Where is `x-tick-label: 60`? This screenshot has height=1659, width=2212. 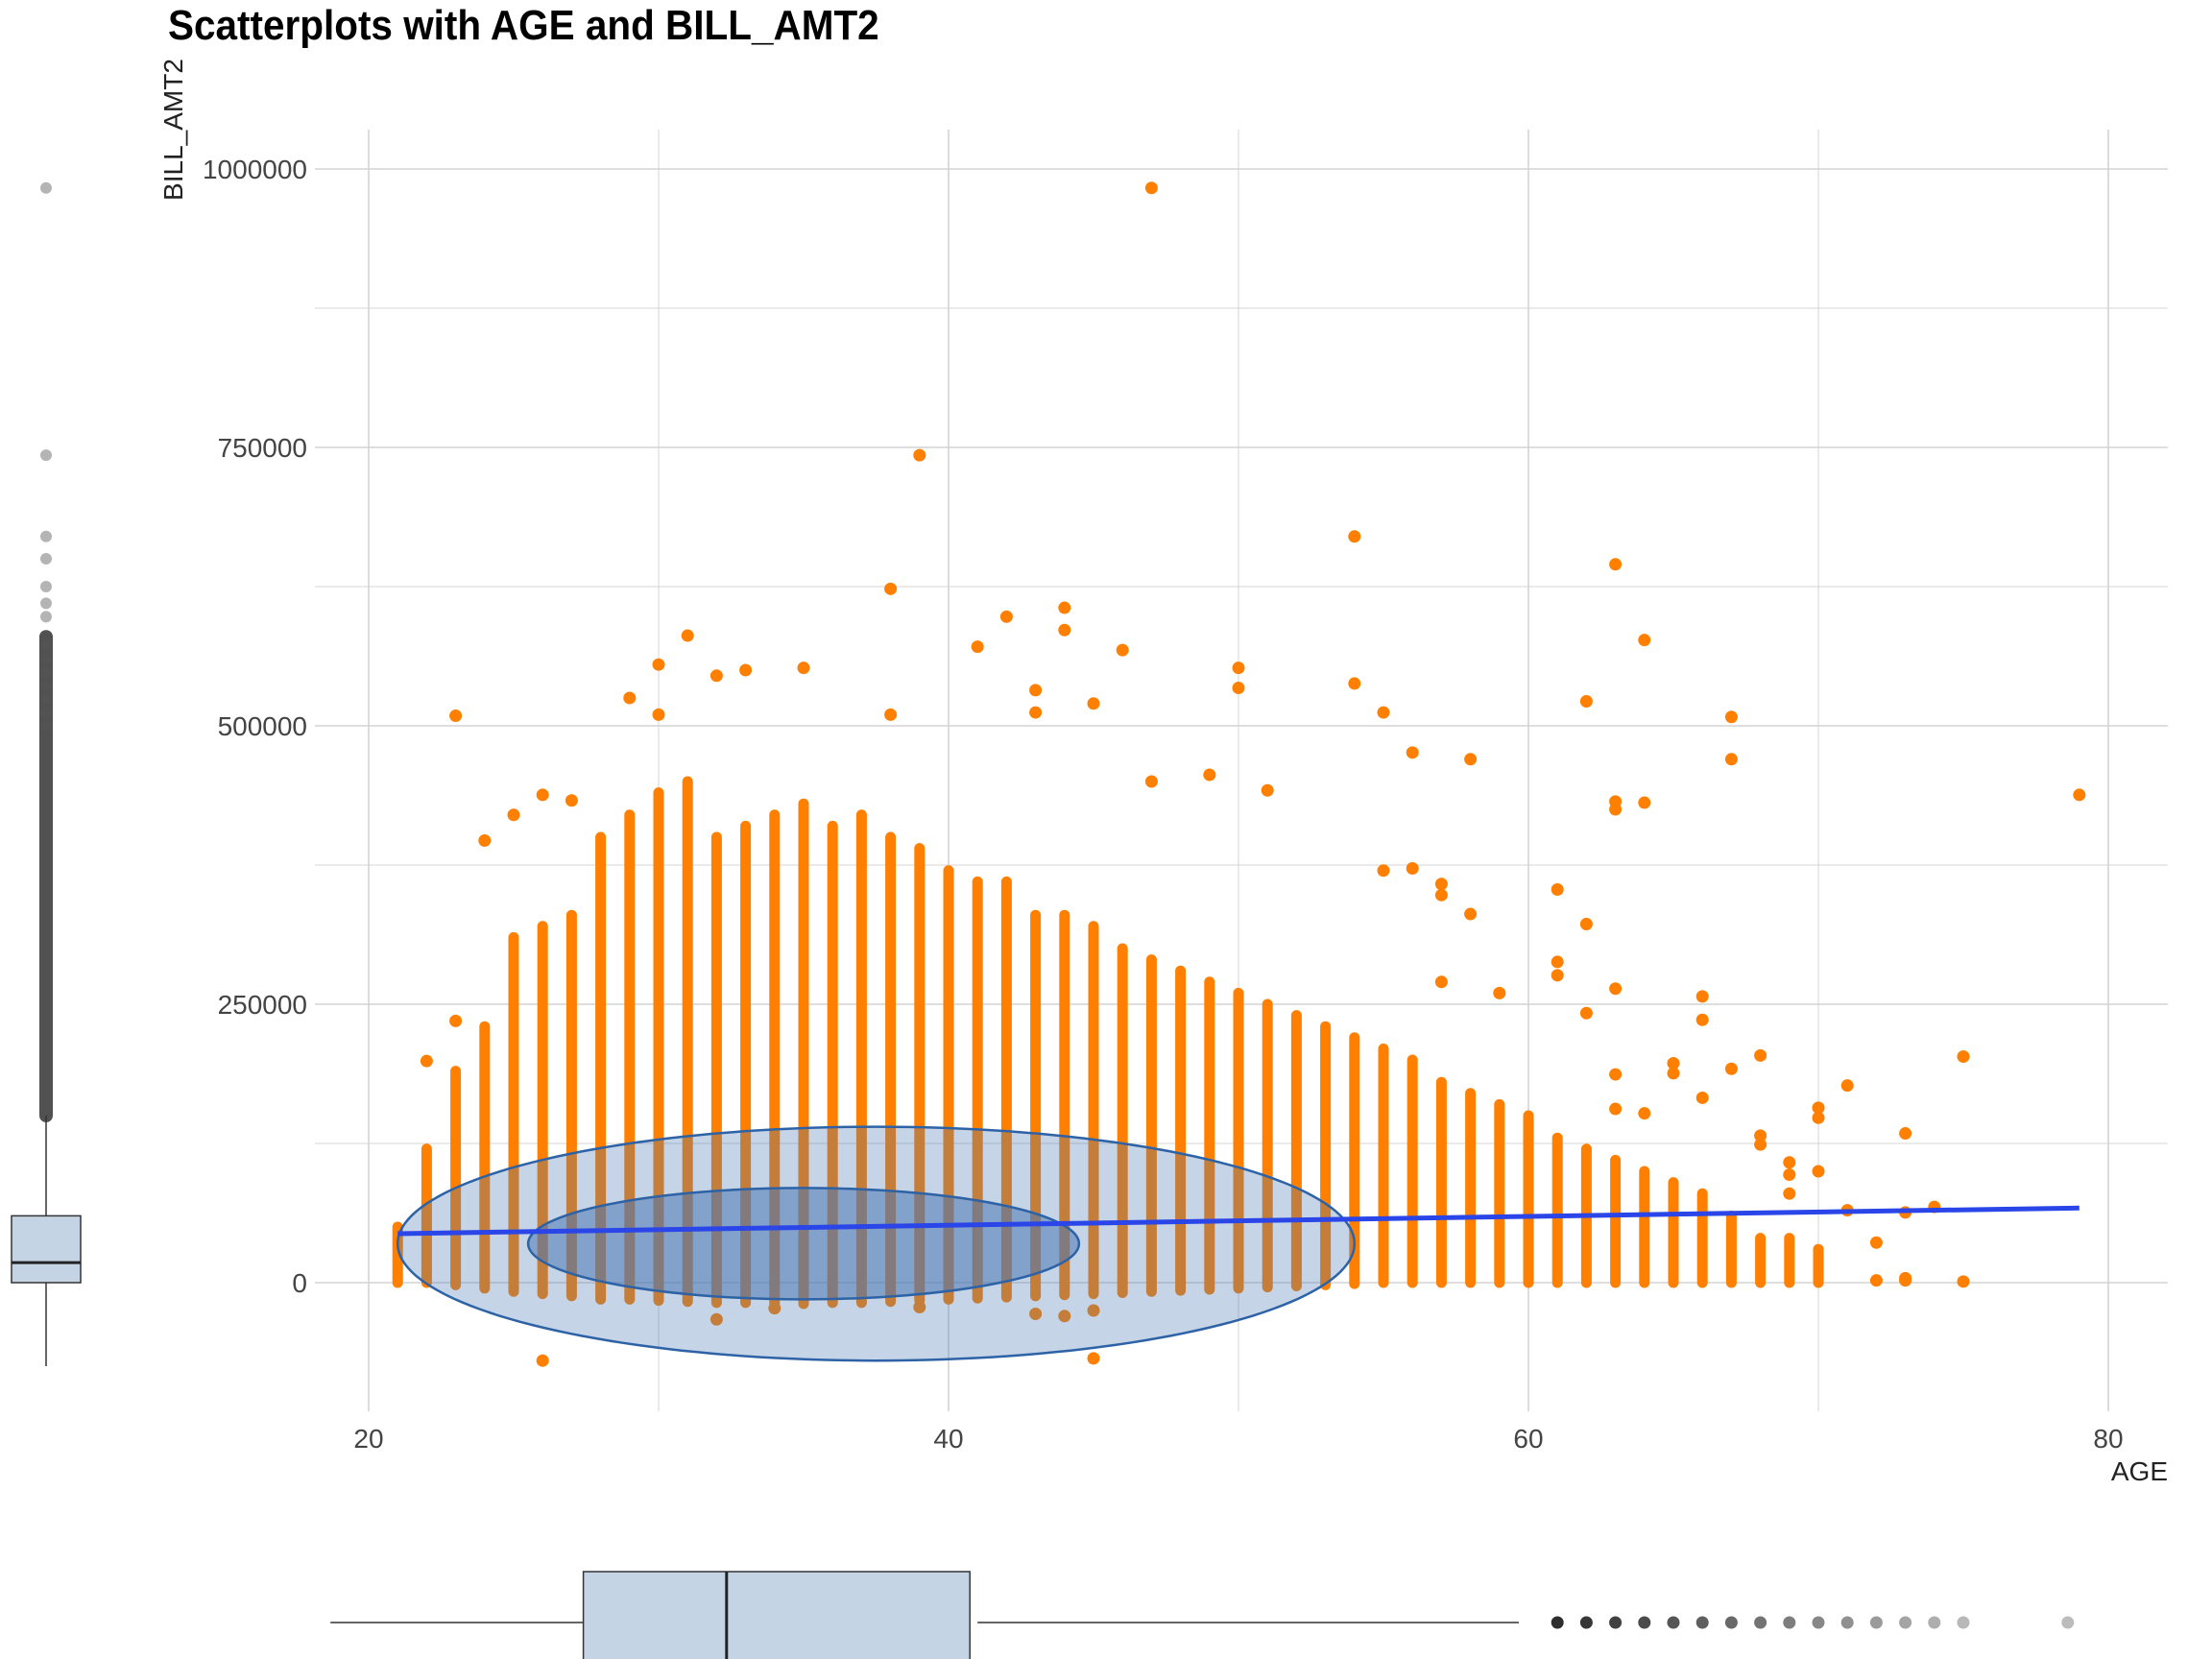
x-tick-label: 60 is located at coordinates (1528, 1439).